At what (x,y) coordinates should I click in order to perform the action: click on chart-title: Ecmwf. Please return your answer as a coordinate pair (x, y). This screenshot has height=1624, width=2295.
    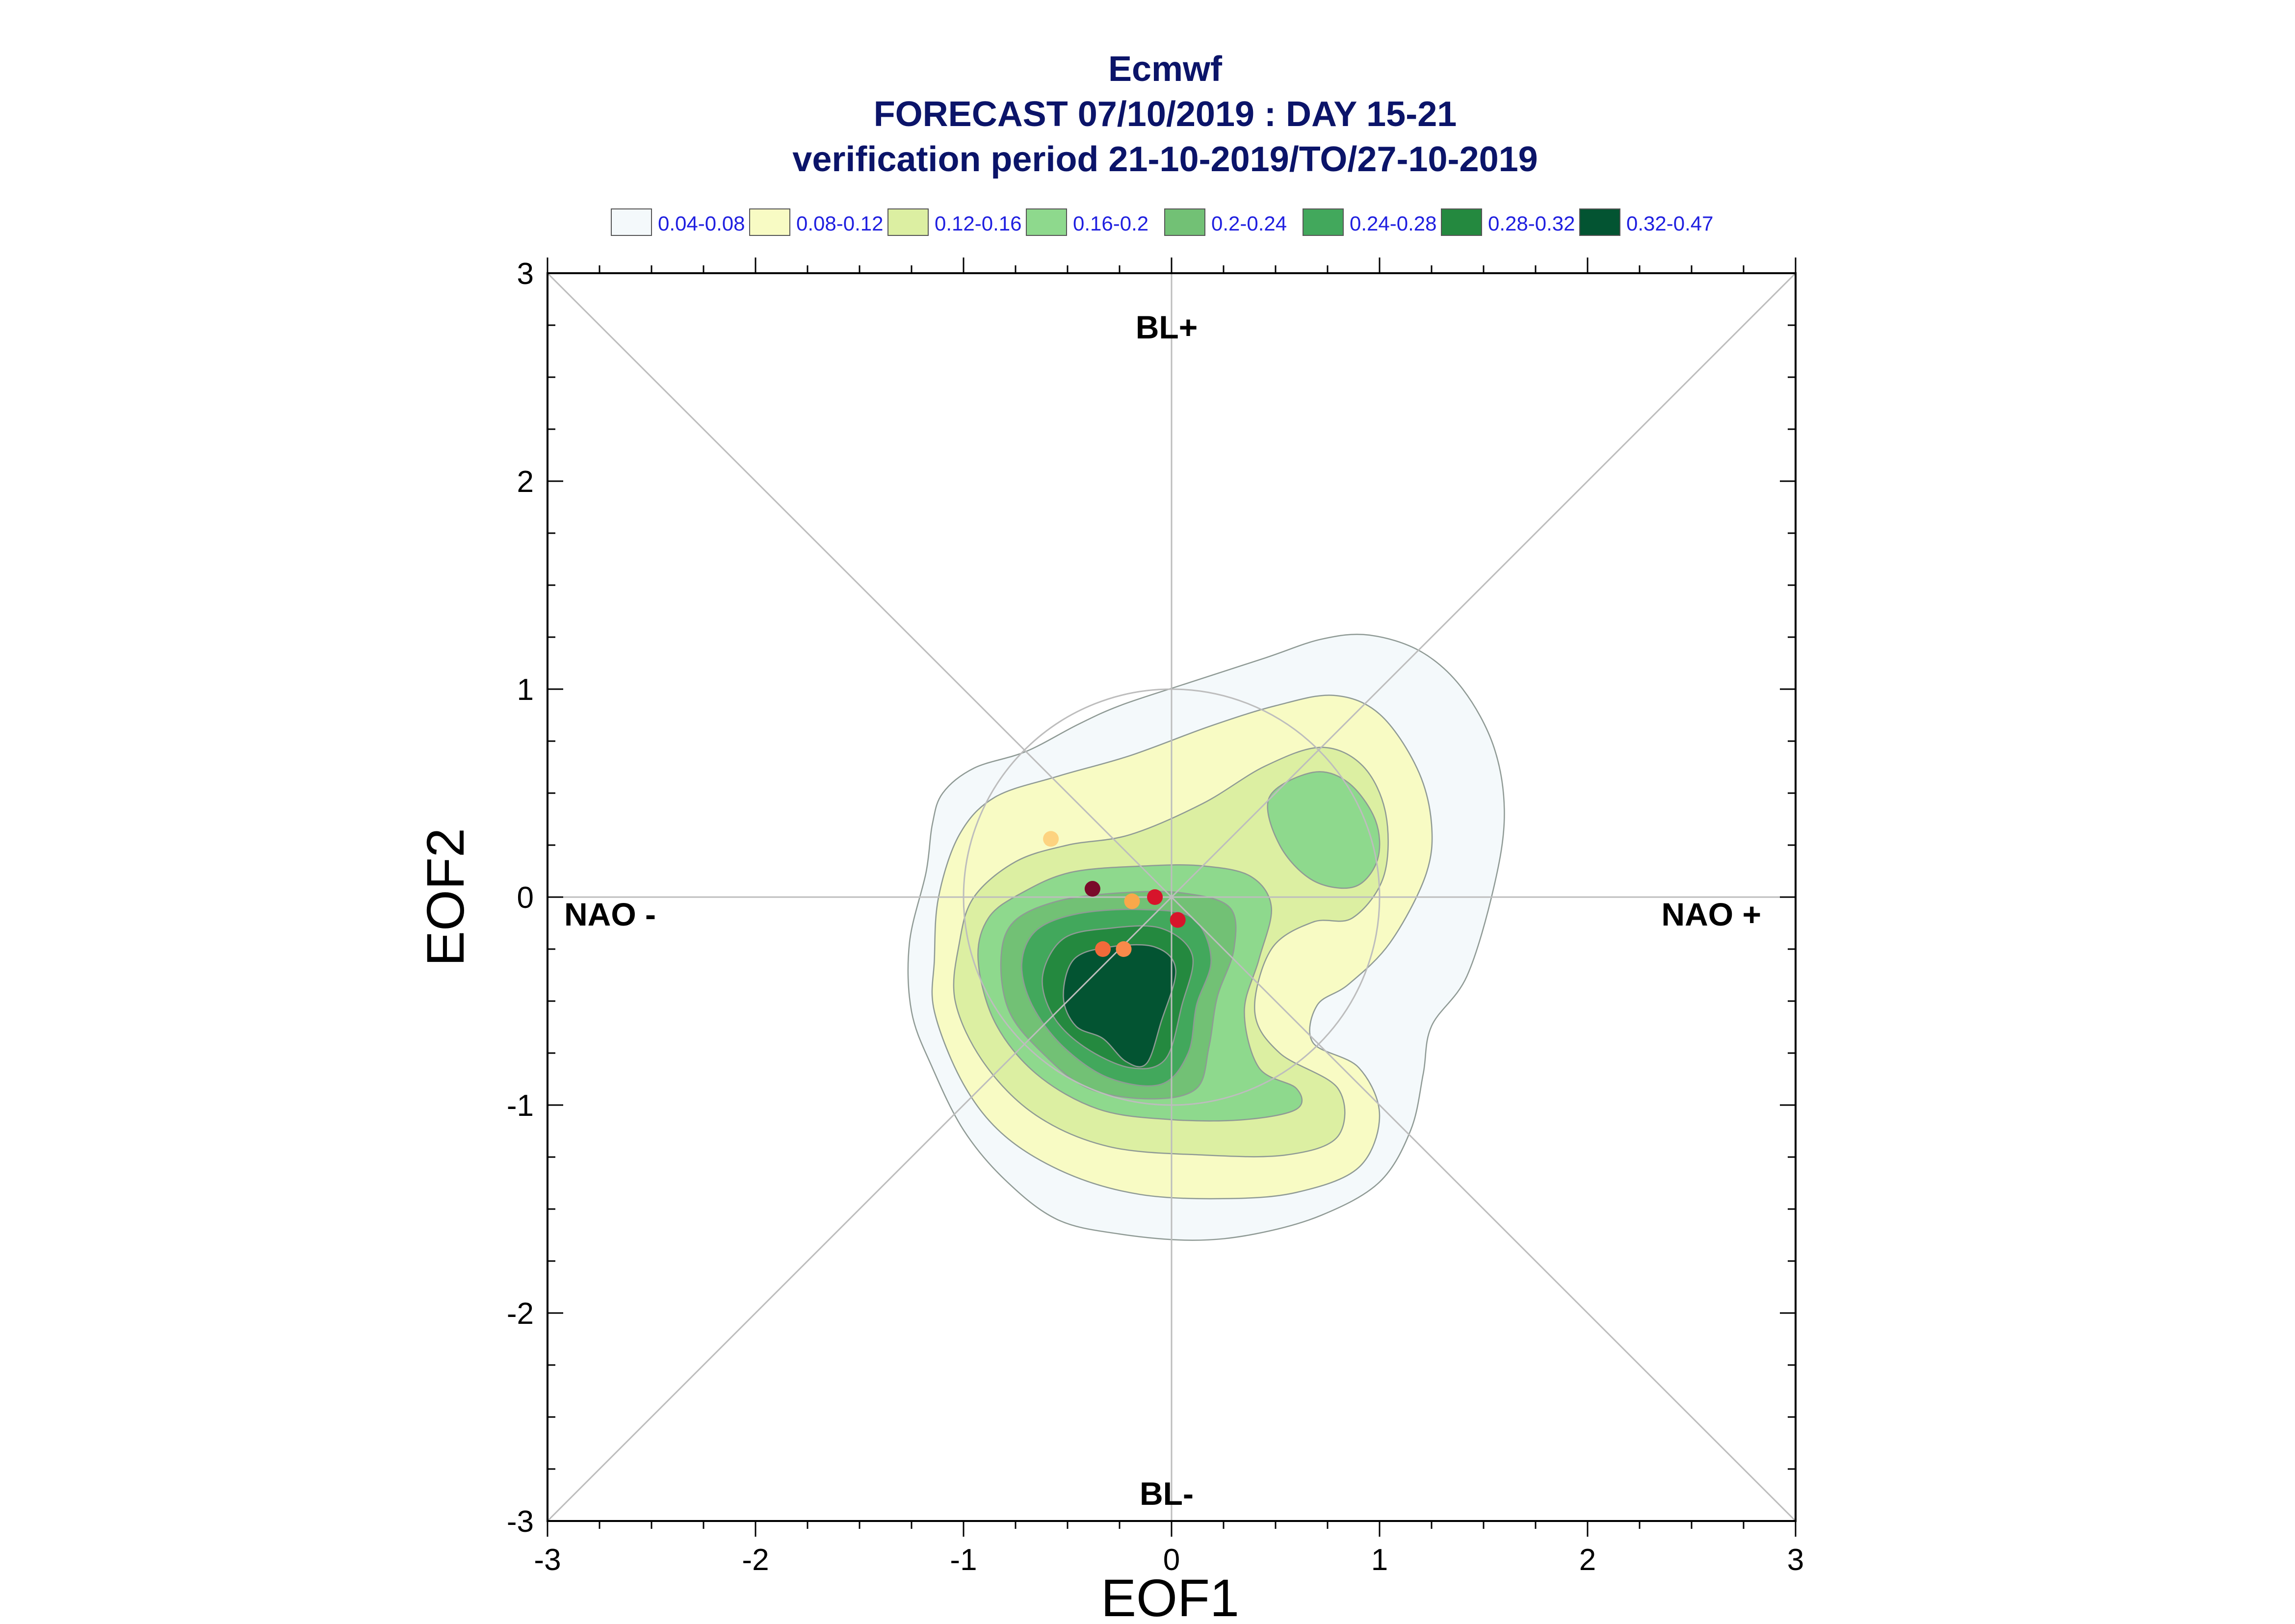
    Looking at the image, I should click on (1166, 69).